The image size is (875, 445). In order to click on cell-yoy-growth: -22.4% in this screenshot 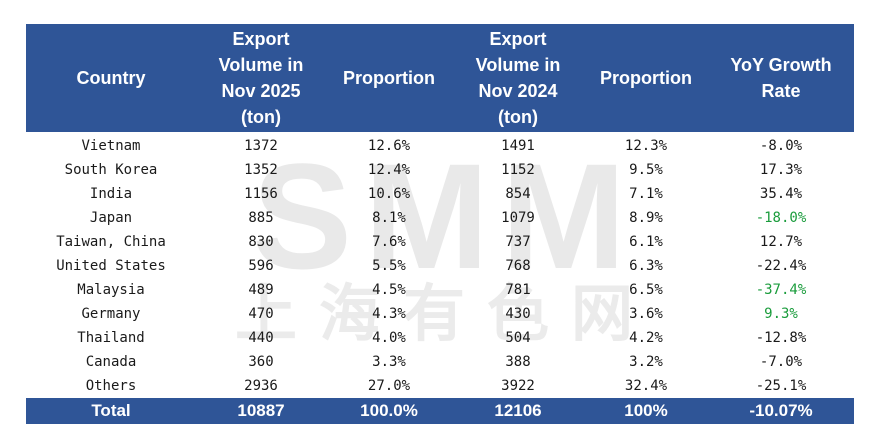, I will do `click(781, 266)`.